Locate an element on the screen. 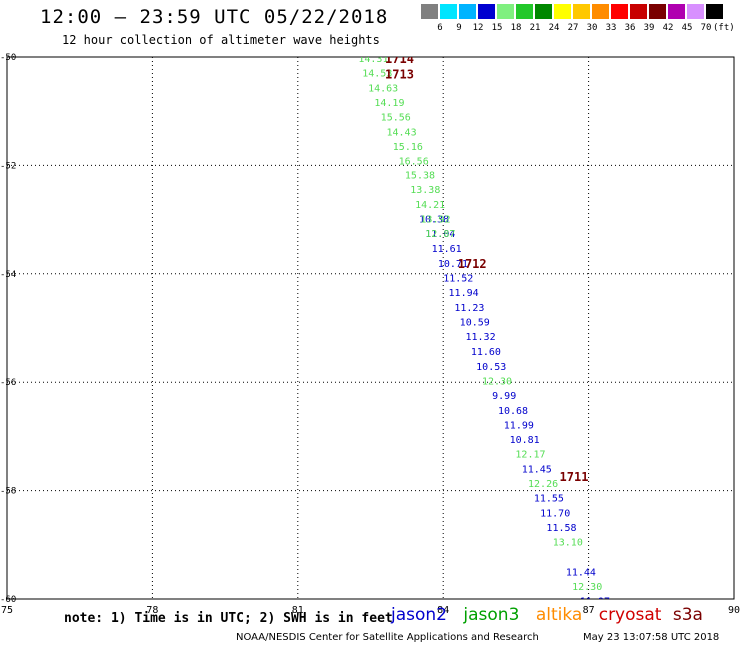 This screenshot has width=740, height=650. y-tick-label: -50 is located at coordinates (8, 58).